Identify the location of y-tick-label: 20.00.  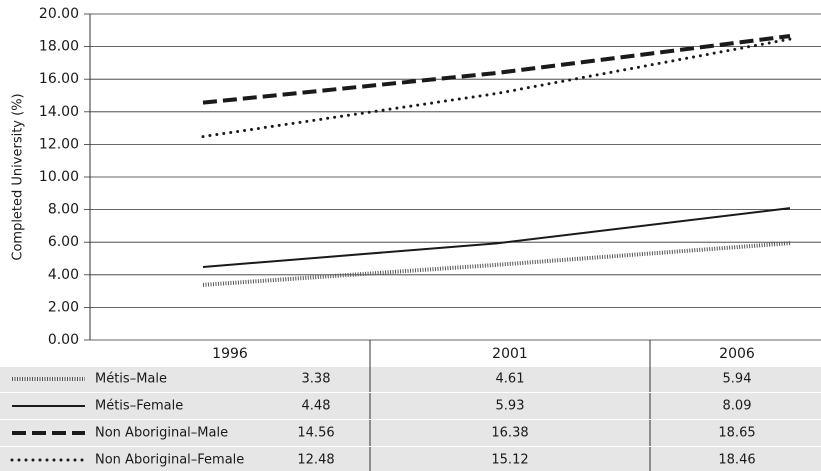
(59, 14).